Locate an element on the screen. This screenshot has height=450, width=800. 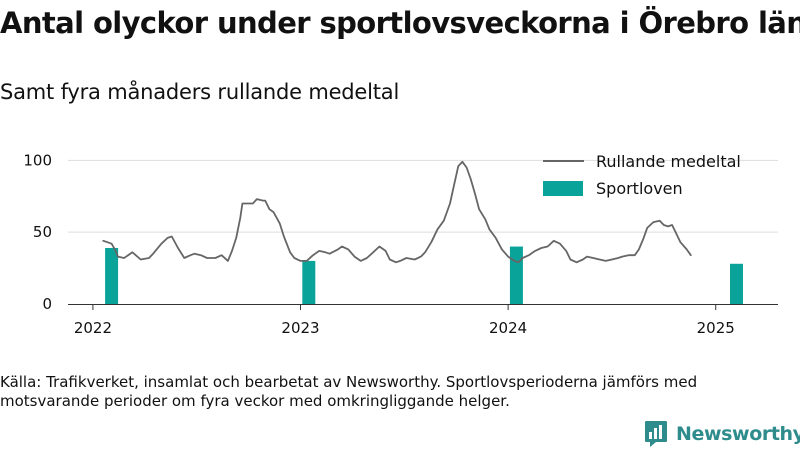
y-axis-ticks: 0 50 100 is located at coordinates (37, 232).